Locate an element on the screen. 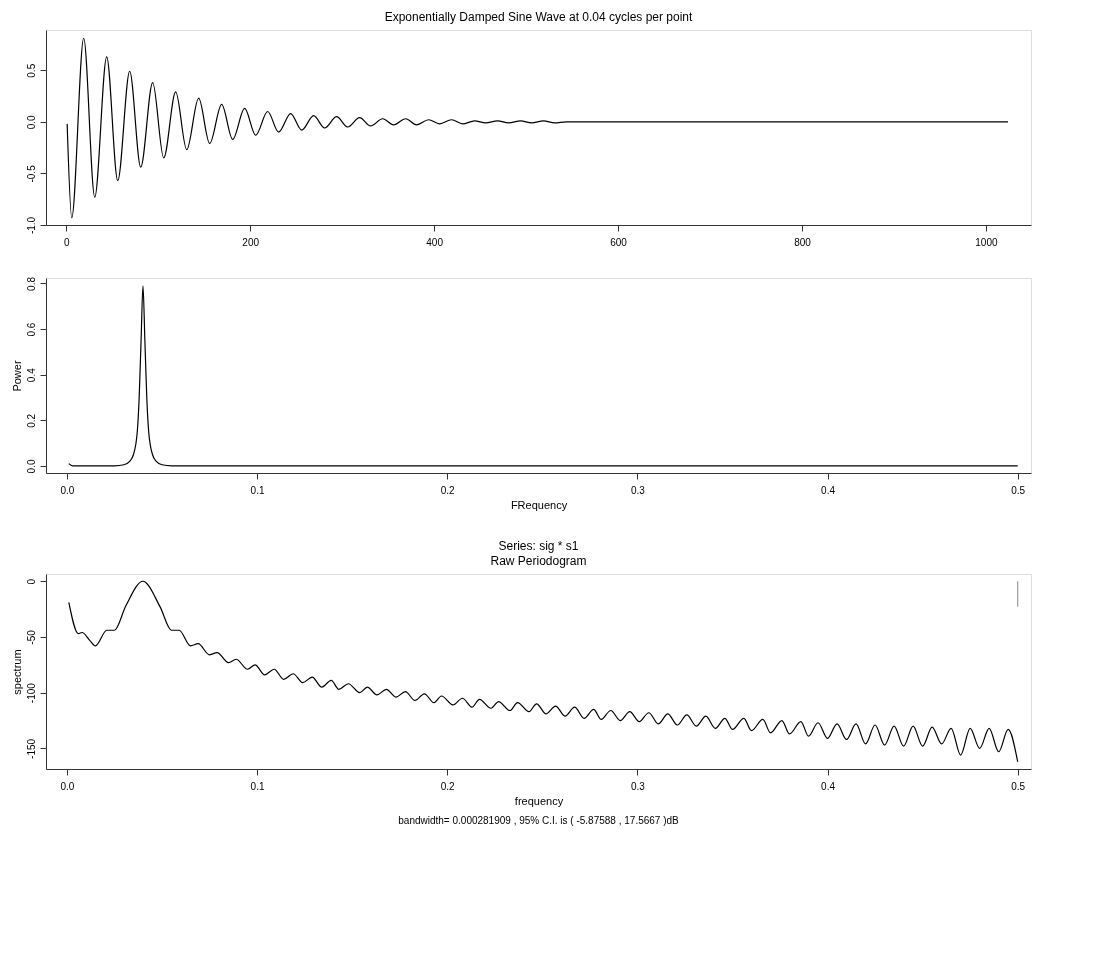 This screenshot has width=1111, height=957. y-tick-label: 0.6 is located at coordinates (31, 329).